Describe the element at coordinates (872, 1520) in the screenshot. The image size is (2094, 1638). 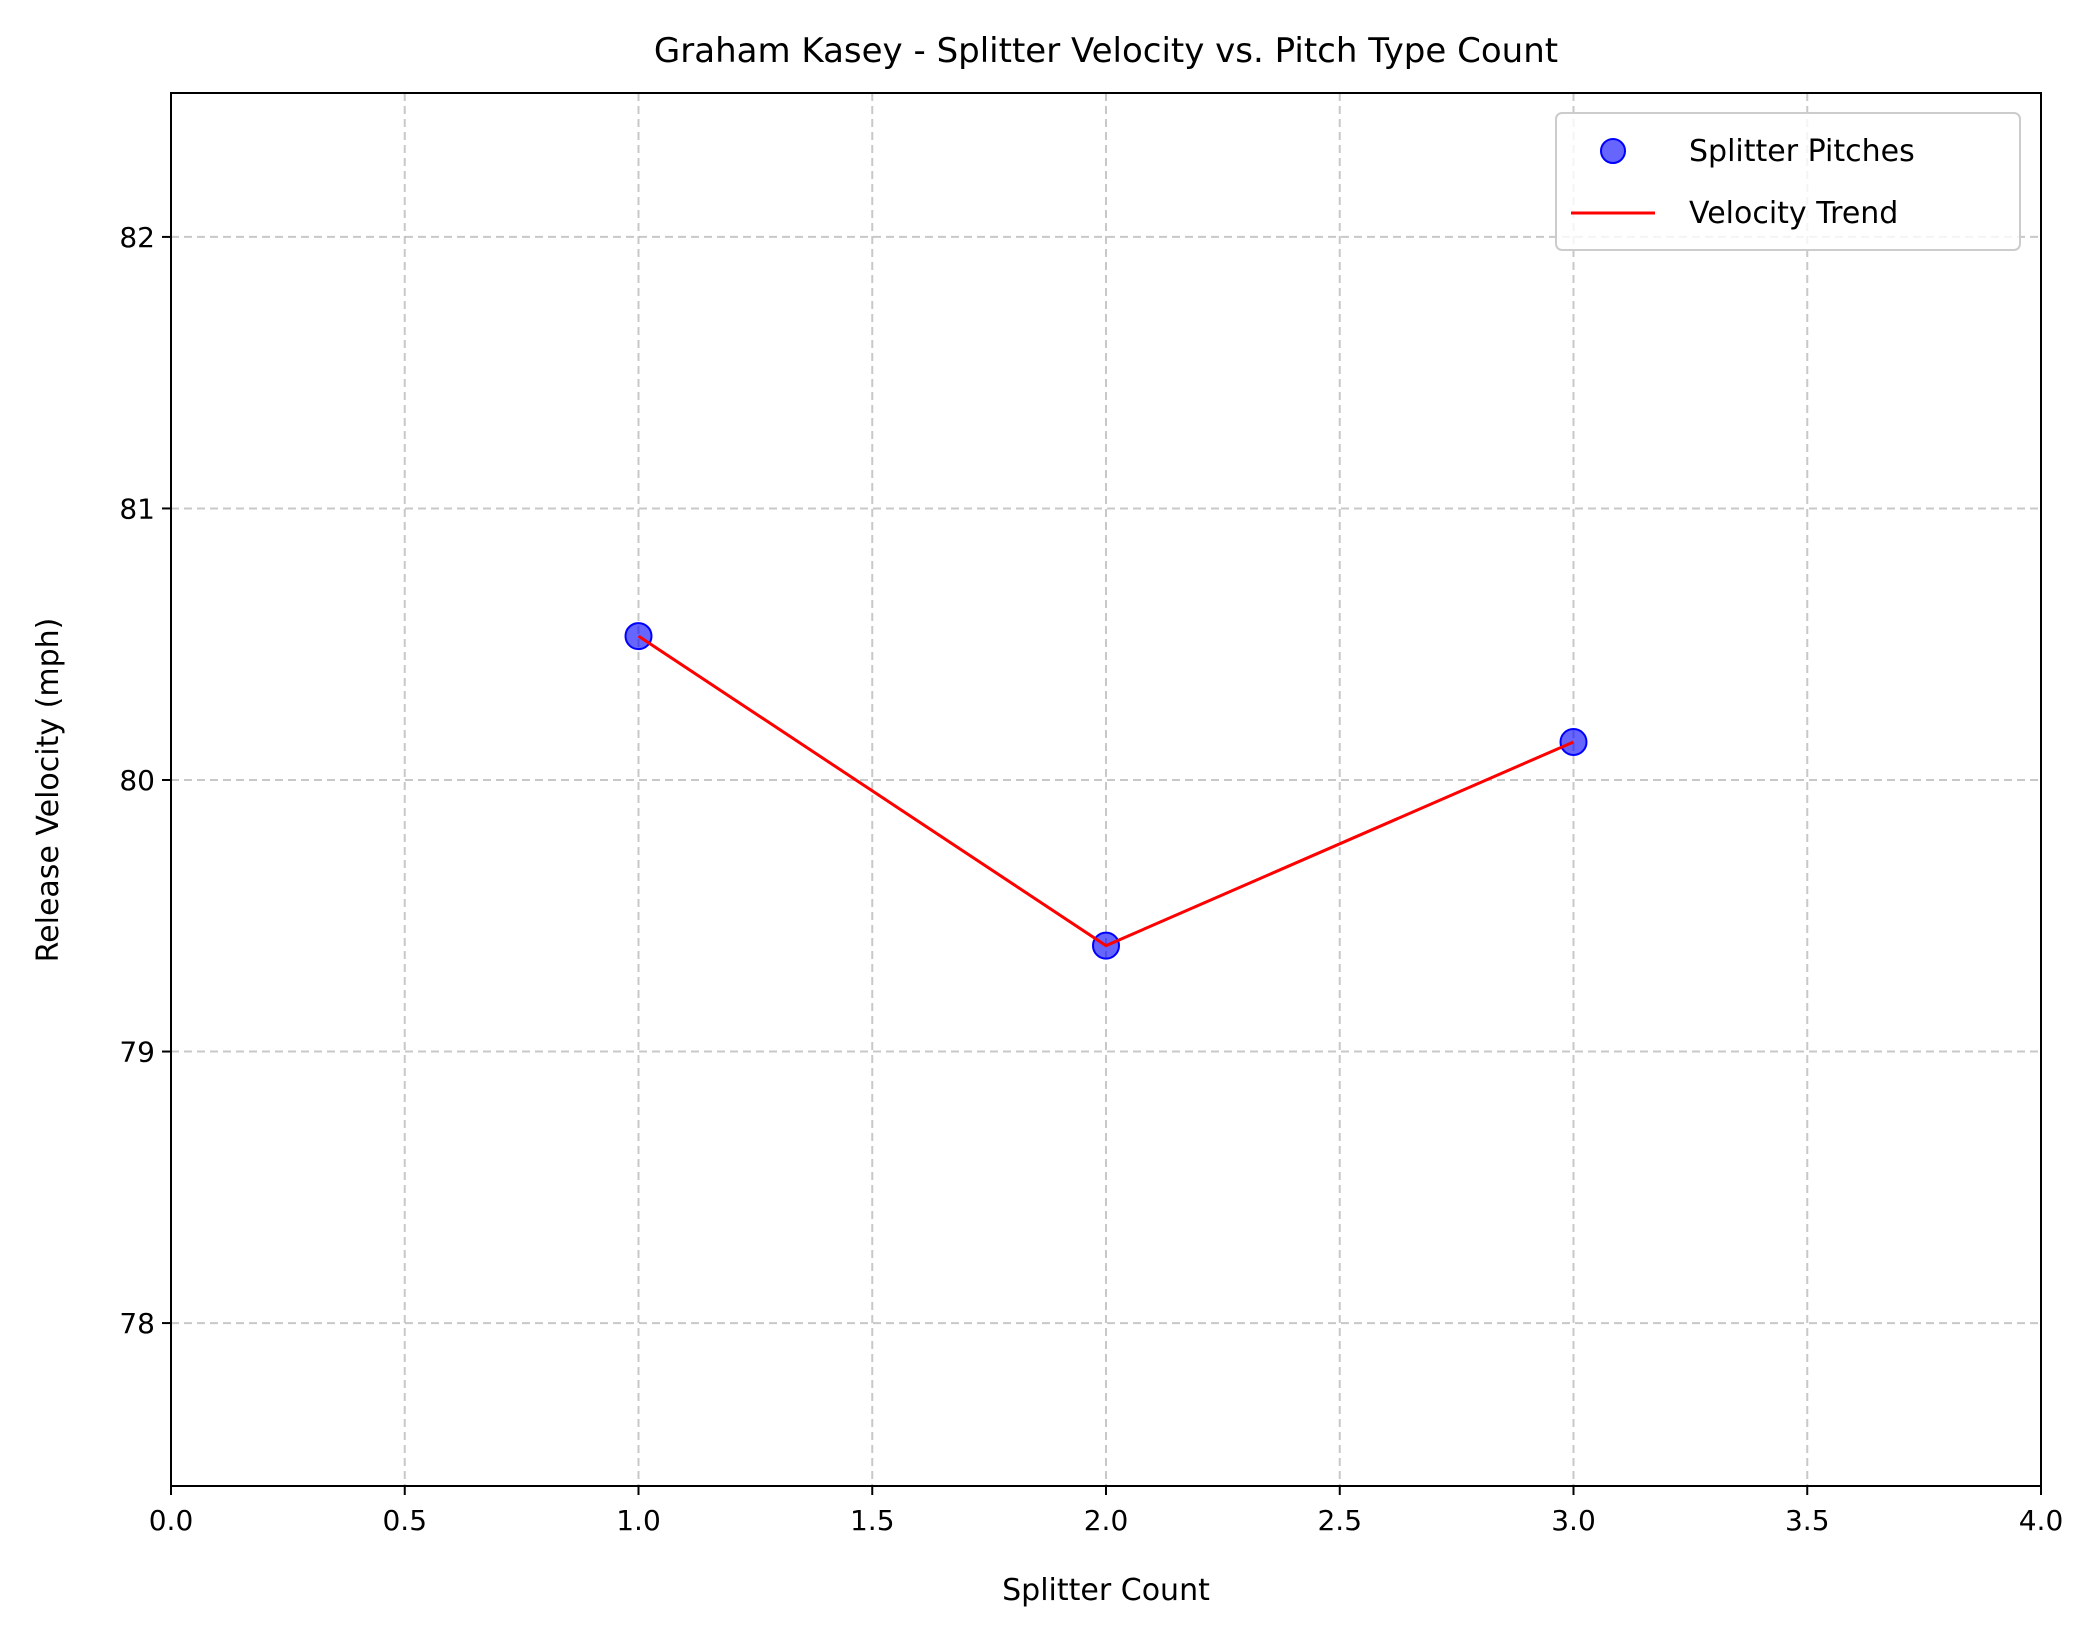
I see `x-tick-label: 1.5` at that location.